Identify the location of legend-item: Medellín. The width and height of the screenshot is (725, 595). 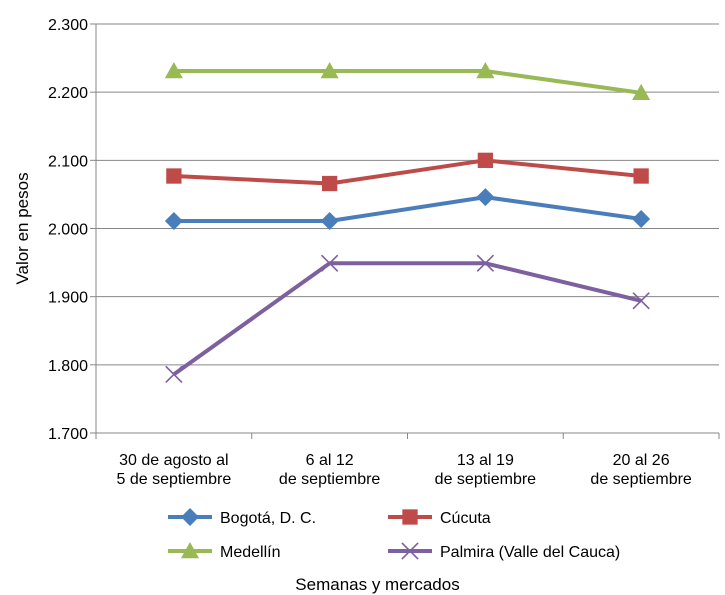
(224, 551).